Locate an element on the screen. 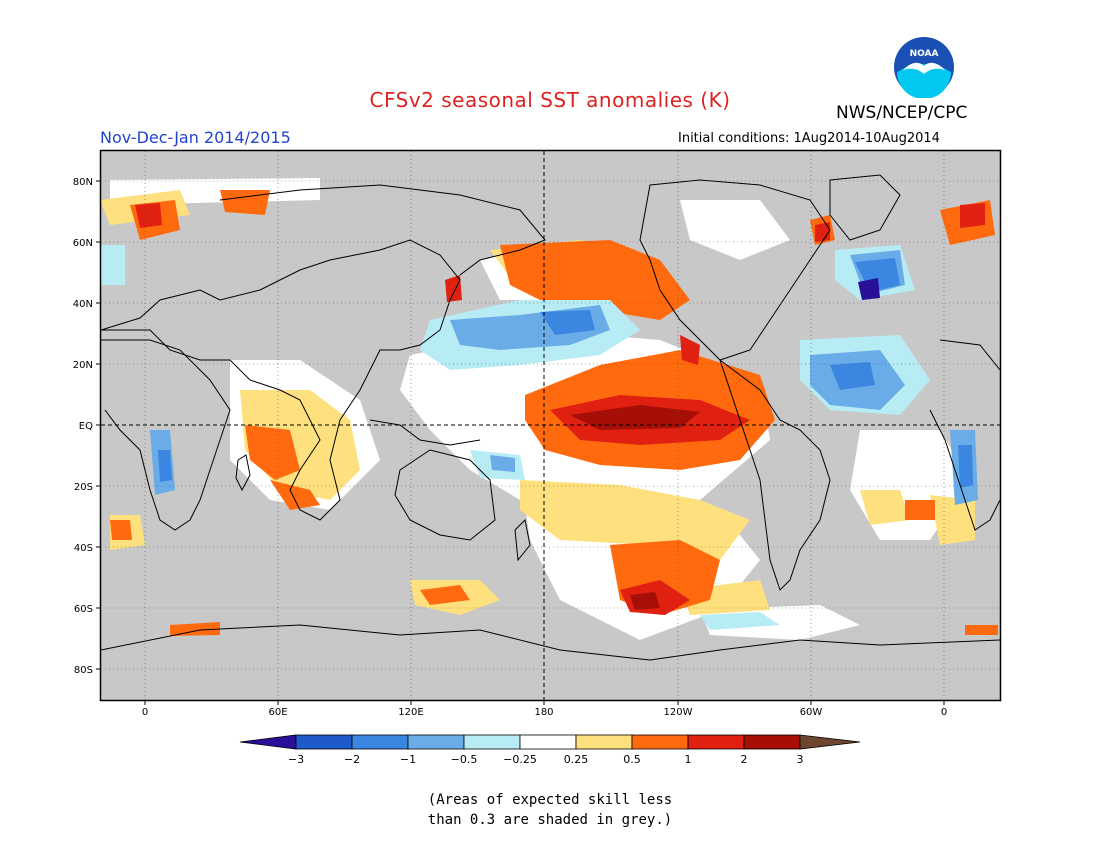 This screenshot has width=1100, height=850. chart-title: CFSv2 seasonal SST anomalies (K) is located at coordinates (550, 100).